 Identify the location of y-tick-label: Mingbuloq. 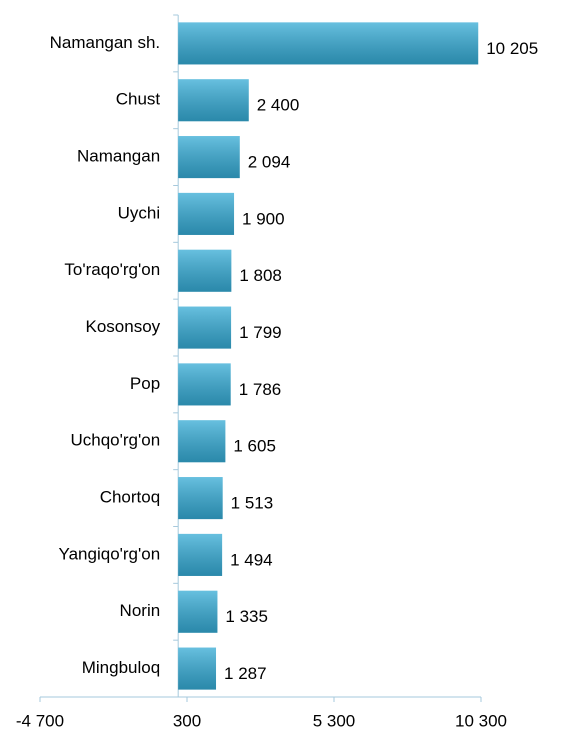
(121, 667).